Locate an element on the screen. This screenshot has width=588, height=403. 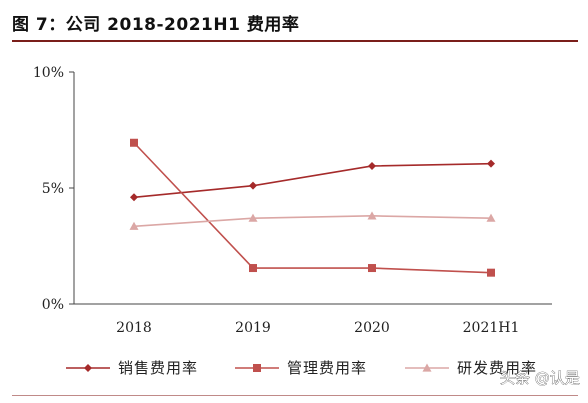
x-tick-label: 2018 is located at coordinates (134, 328).